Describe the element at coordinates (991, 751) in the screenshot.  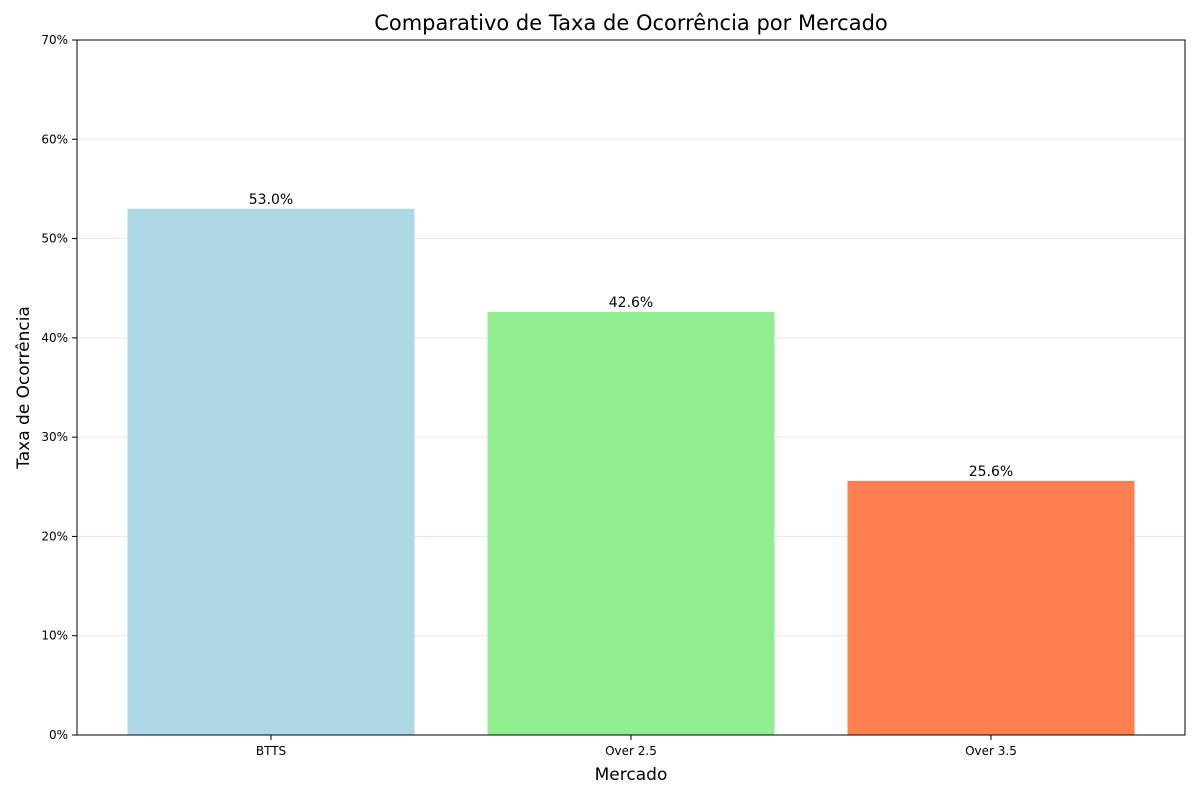
I see `x-tick-label: Over 3.5` at that location.